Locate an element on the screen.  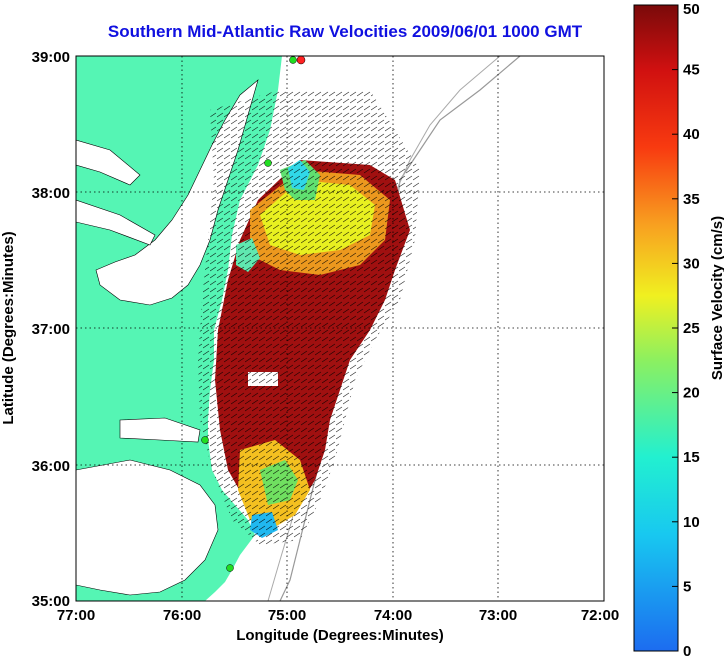
pamlico-sound is located at coordinates (147, 527).